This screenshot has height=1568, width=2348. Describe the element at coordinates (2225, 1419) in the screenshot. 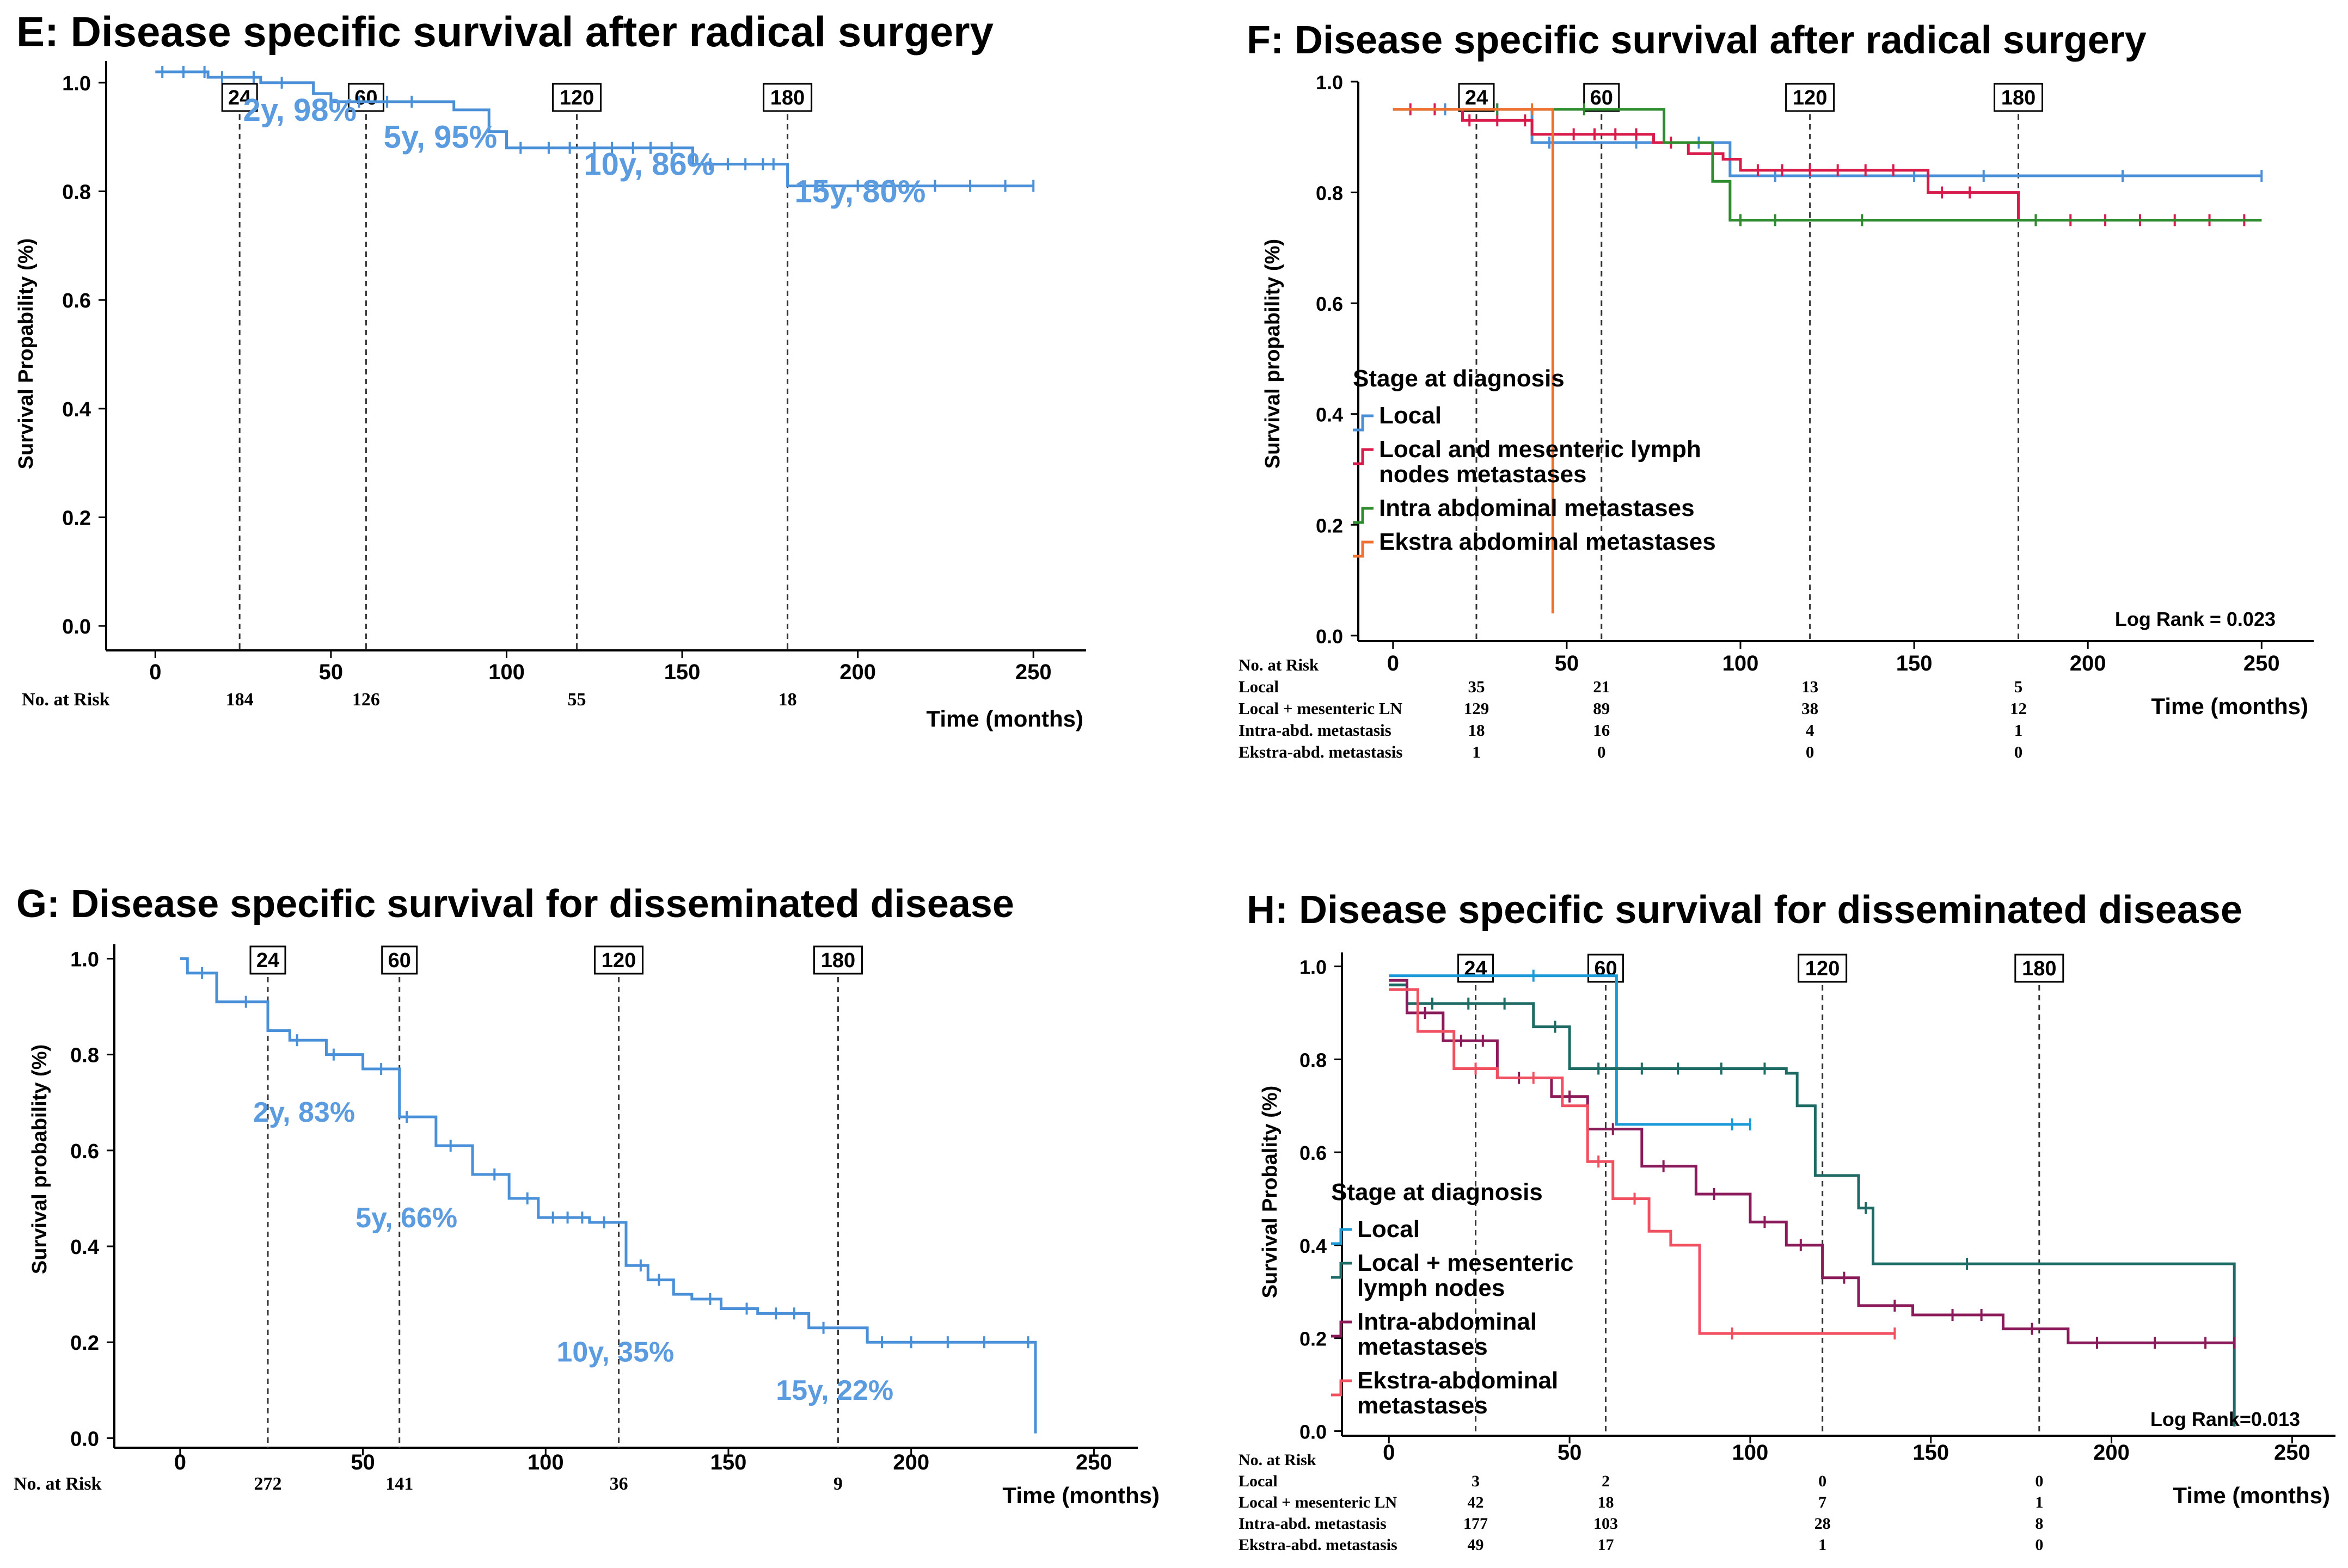

I see `log-rank-label: Log Rank=0.013` at that location.